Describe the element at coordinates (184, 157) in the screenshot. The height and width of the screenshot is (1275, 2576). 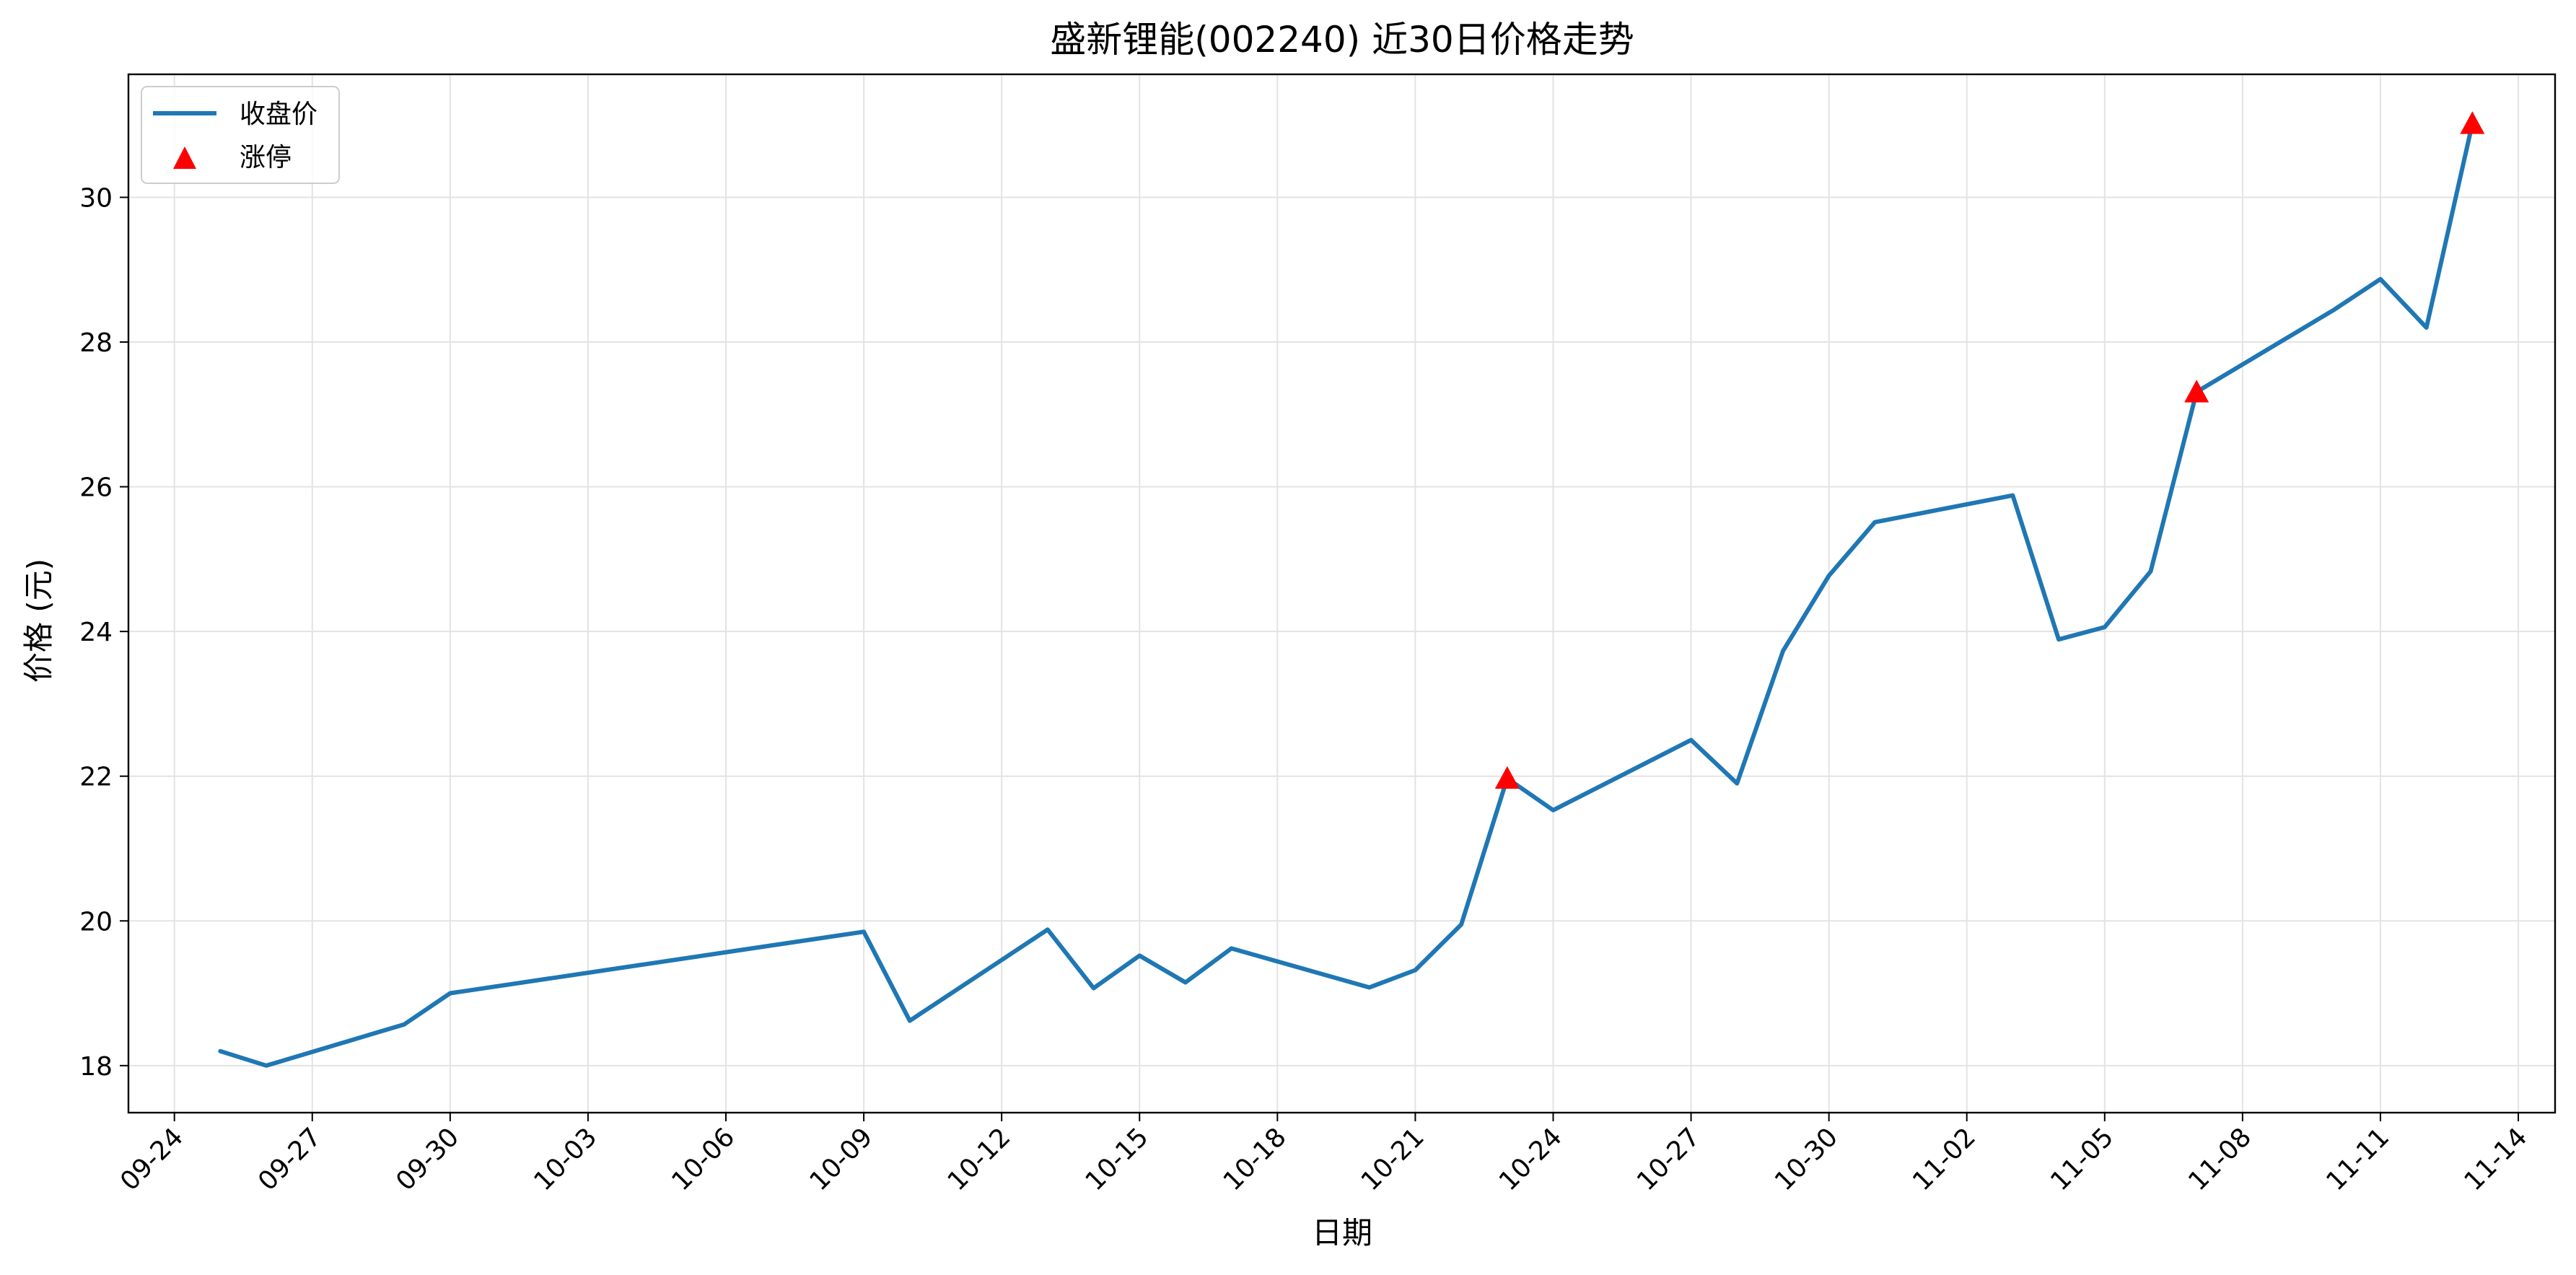
I see `legend-triangle-swatch` at that location.